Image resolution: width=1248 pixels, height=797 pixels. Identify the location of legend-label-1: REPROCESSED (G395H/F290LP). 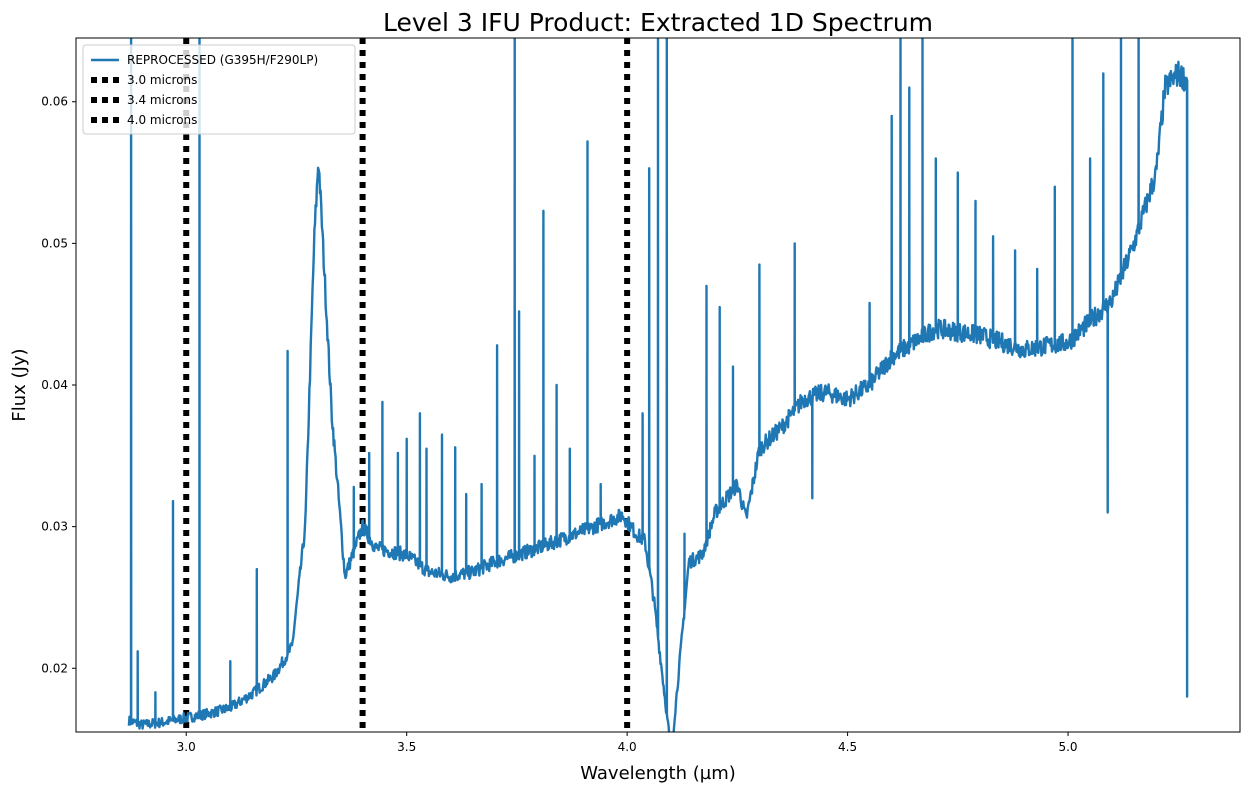
(222, 60).